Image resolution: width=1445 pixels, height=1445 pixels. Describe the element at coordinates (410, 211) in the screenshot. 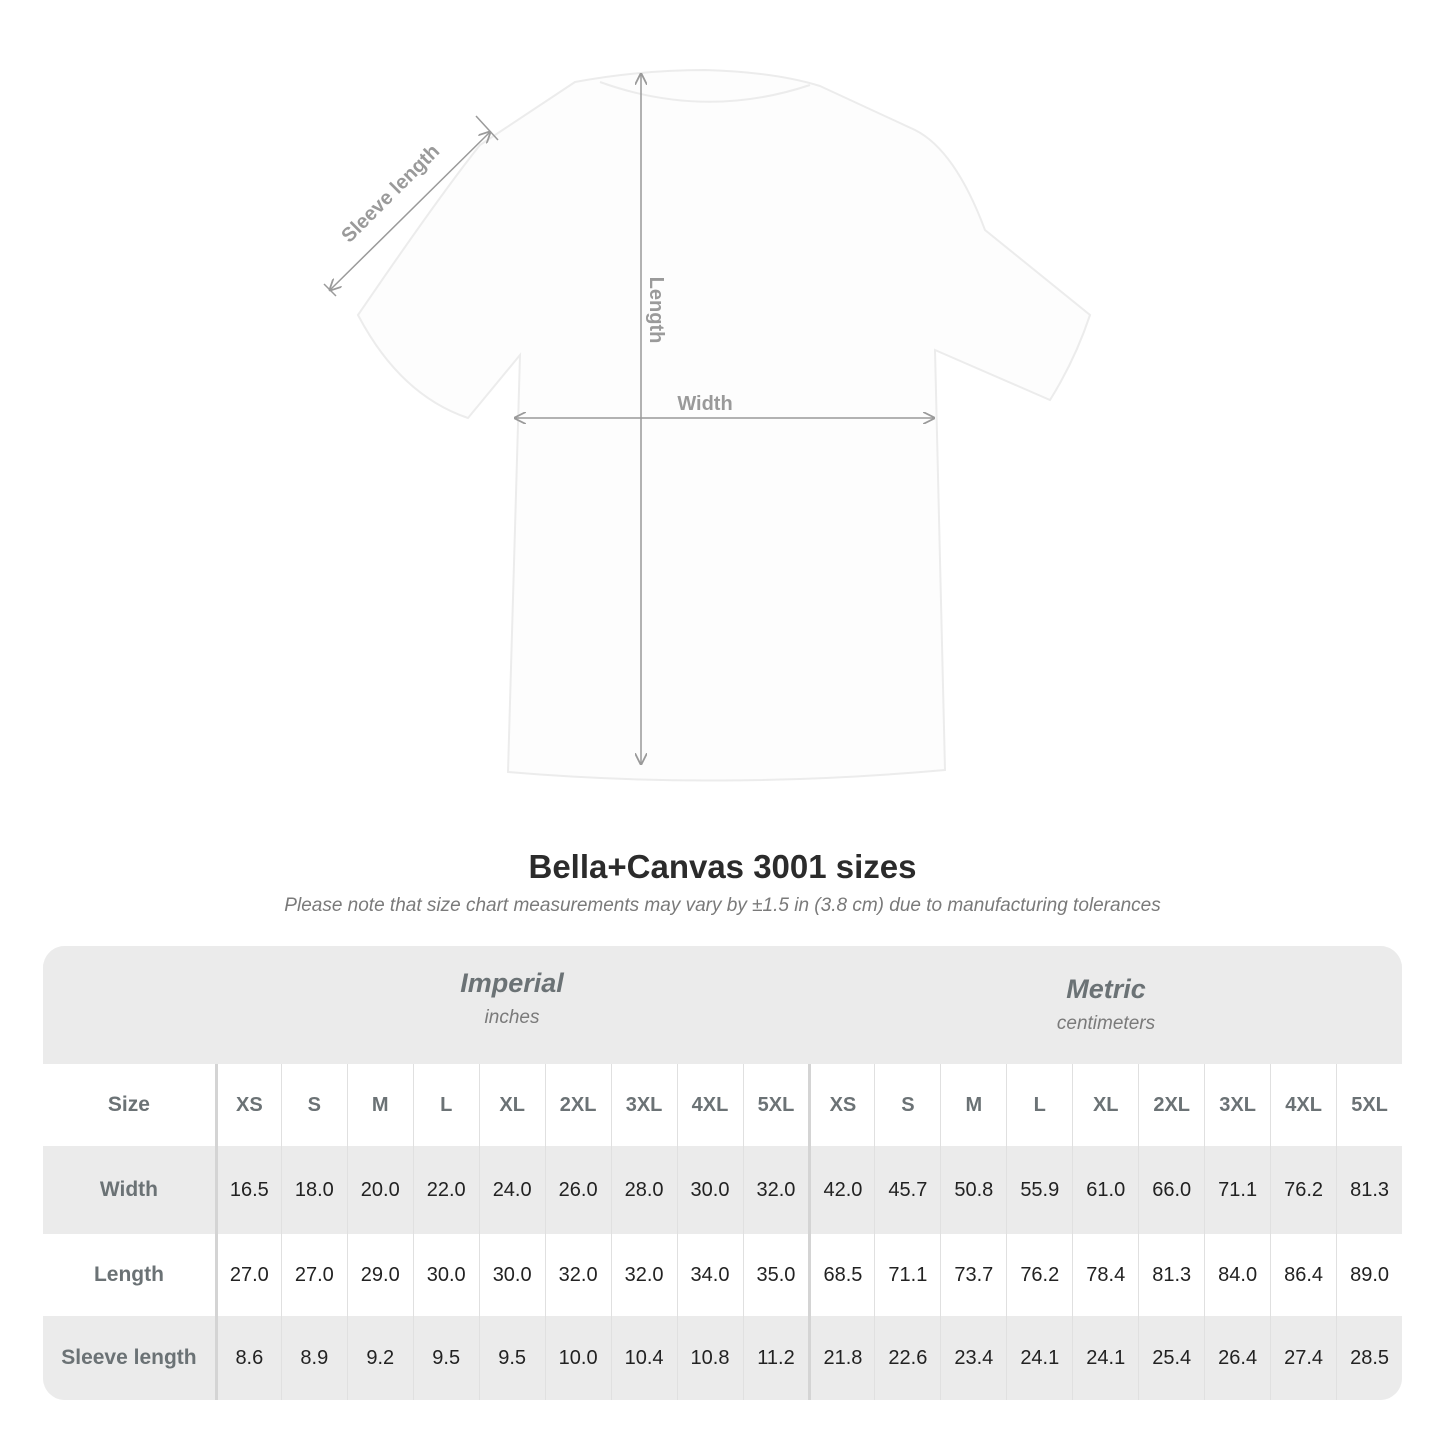

I see `sleeve-measure-line` at that location.